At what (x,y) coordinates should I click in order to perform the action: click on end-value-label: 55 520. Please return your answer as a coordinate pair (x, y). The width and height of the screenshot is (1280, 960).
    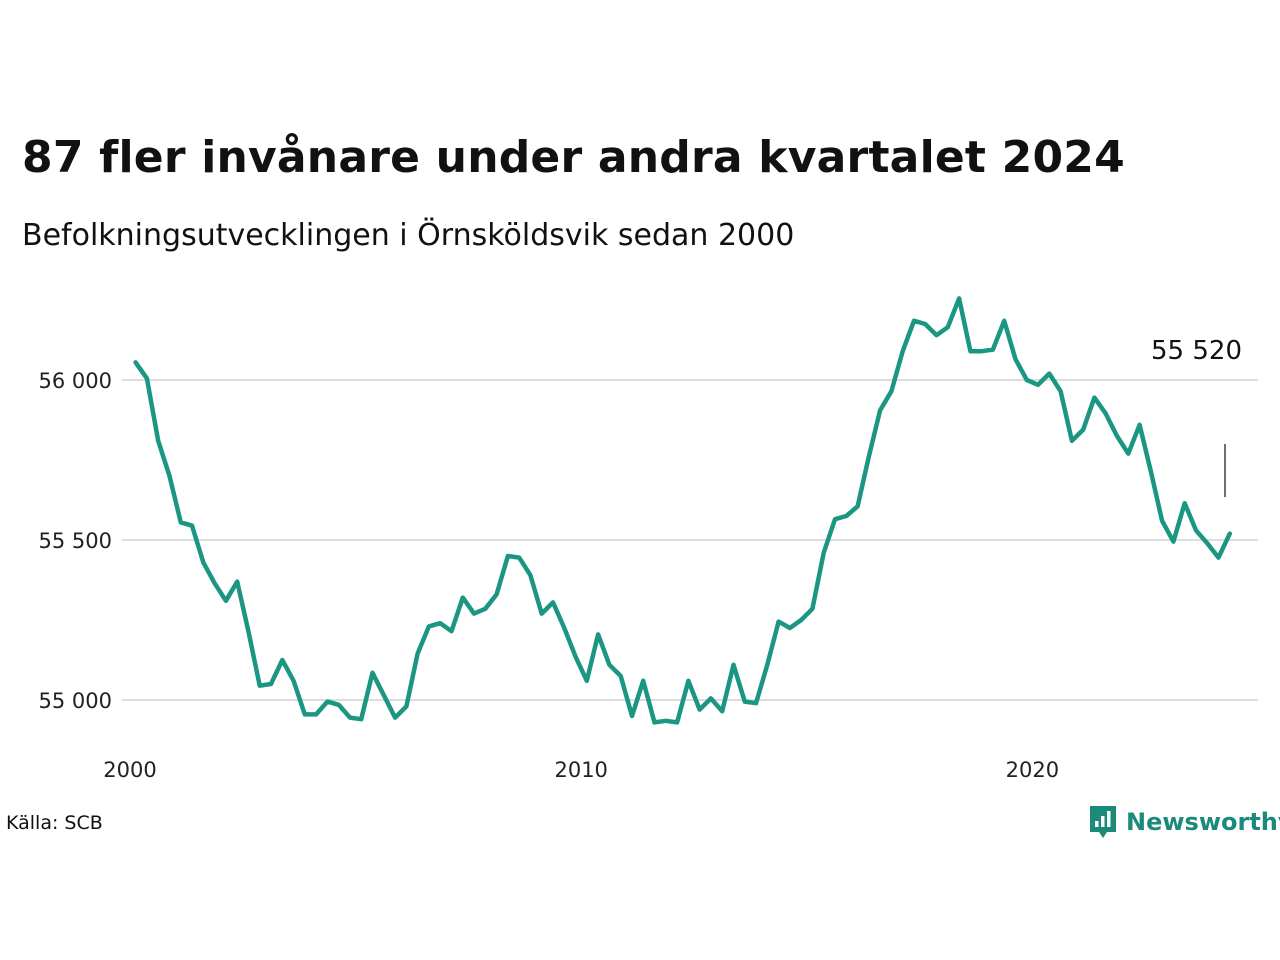
    Looking at the image, I should click on (1196, 351).